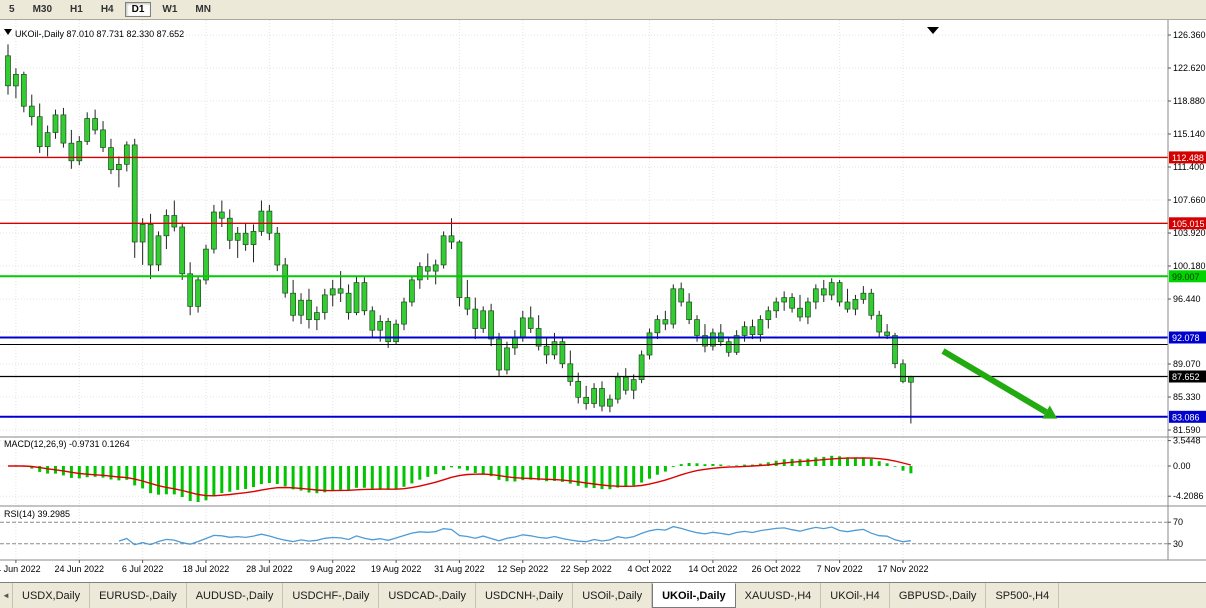  I want to click on svg-text: 85.330, so click(1187, 397).